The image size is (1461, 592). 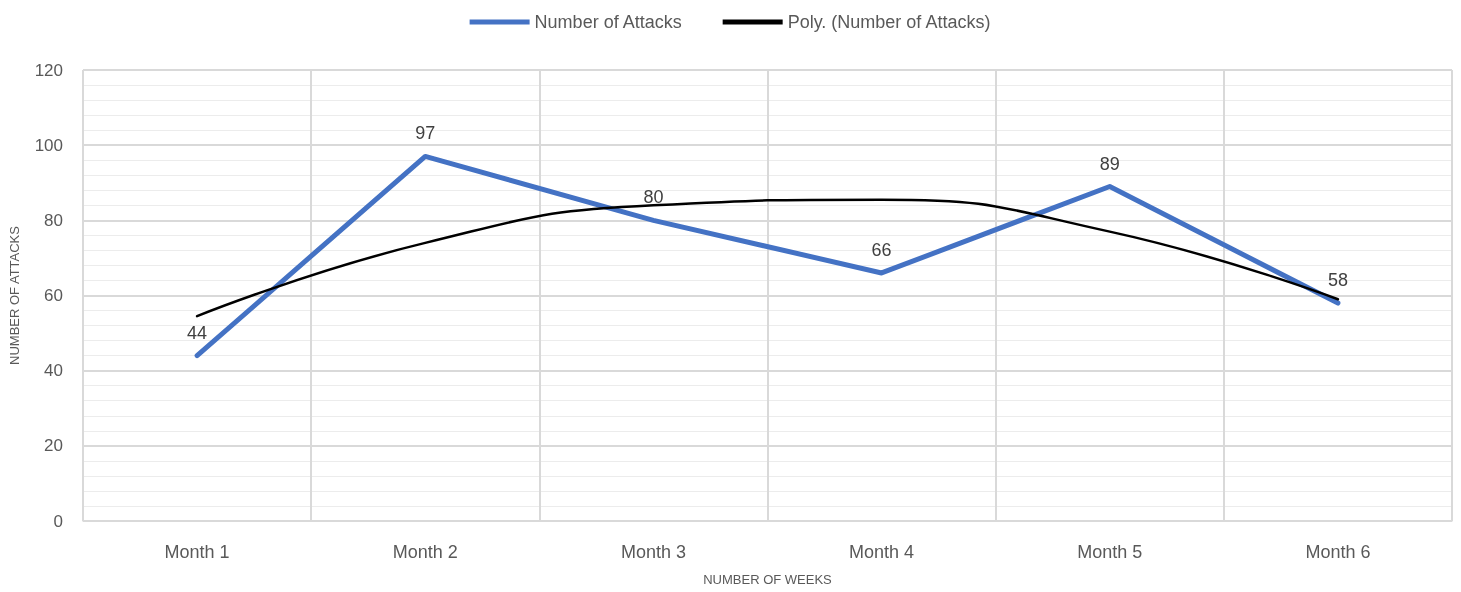 What do you see at coordinates (608, 22) in the screenshot?
I see `legend-label: Number of Attacks` at bounding box center [608, 22].